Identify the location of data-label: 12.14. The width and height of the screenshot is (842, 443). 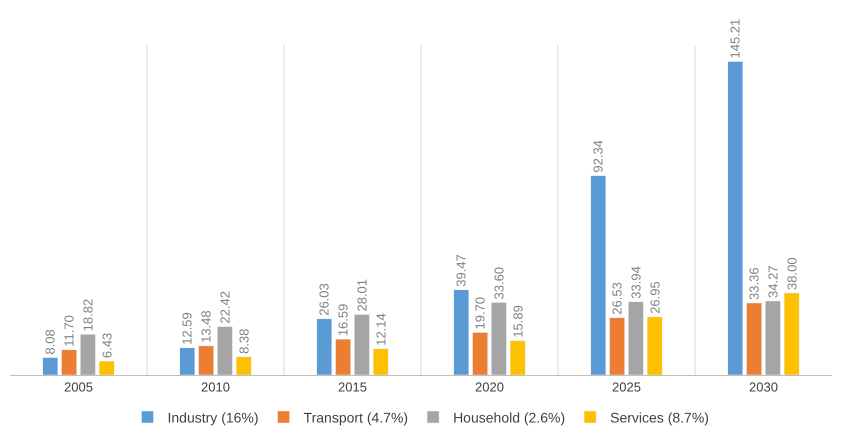
(380, 329).